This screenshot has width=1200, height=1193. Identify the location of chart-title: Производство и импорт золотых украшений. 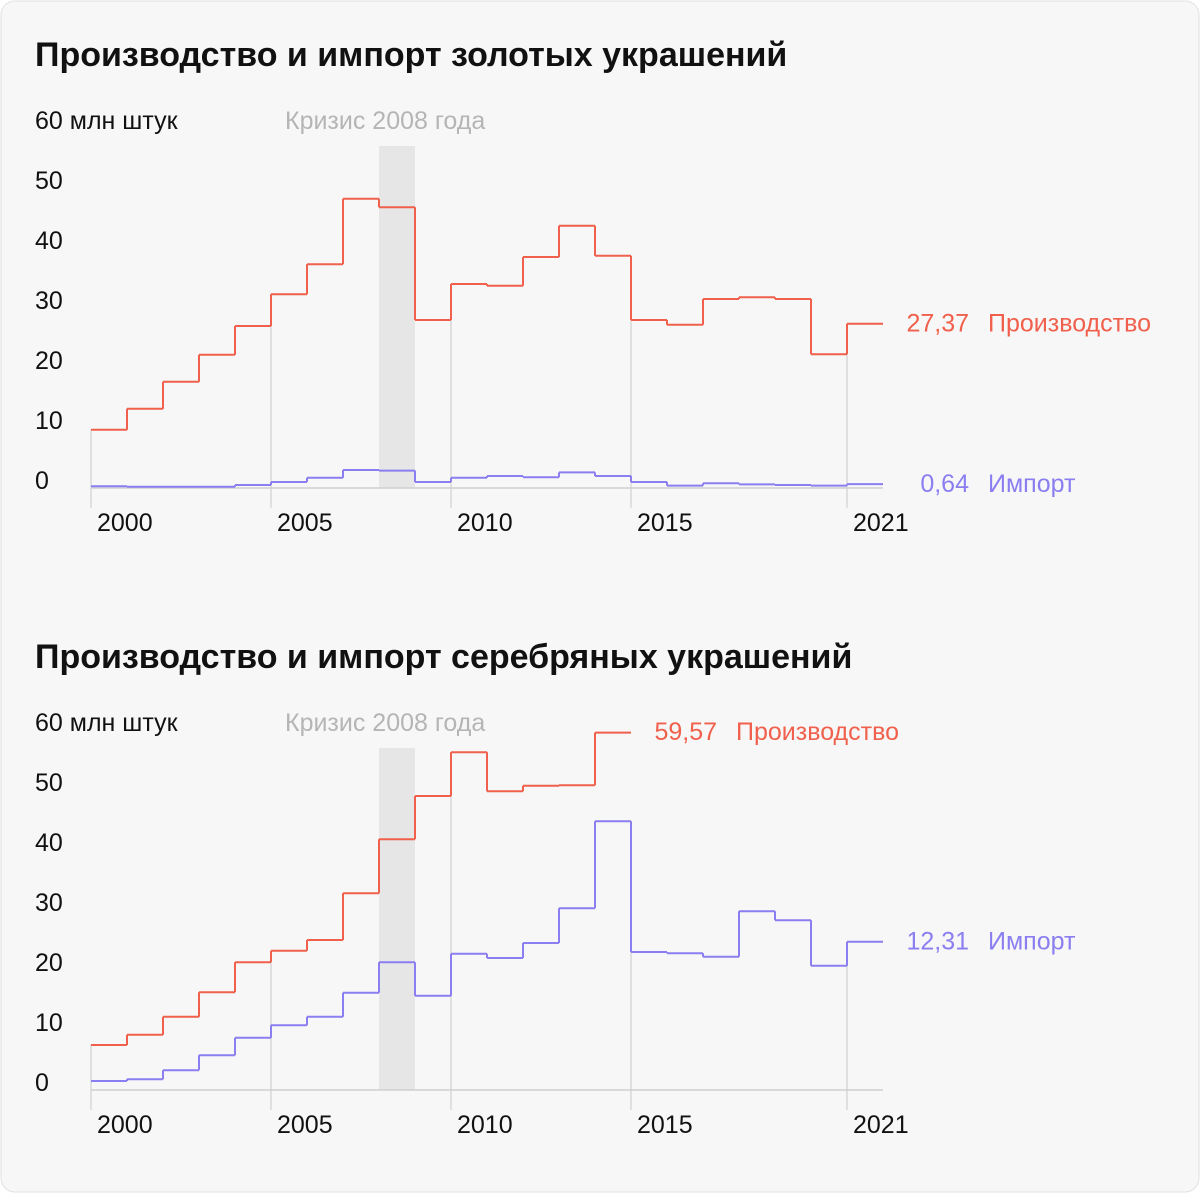
(411, 55).